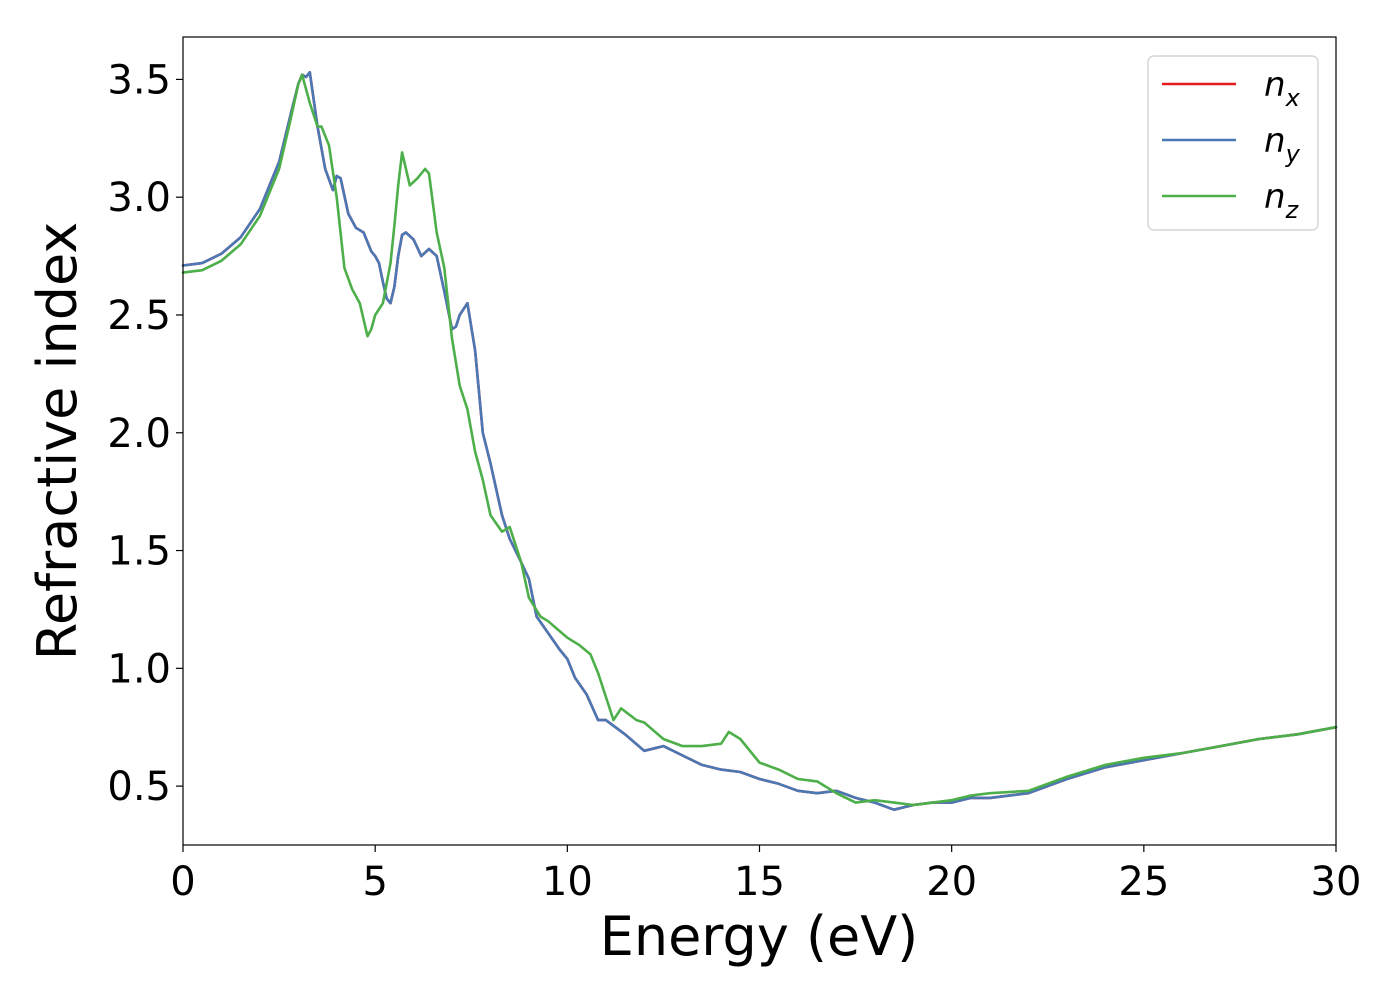 This screenshot has width=1400, height=1000. Describe the element at coordinates (1336, 882) in the screenshot. I see `x-tick-label: 30` at that location.